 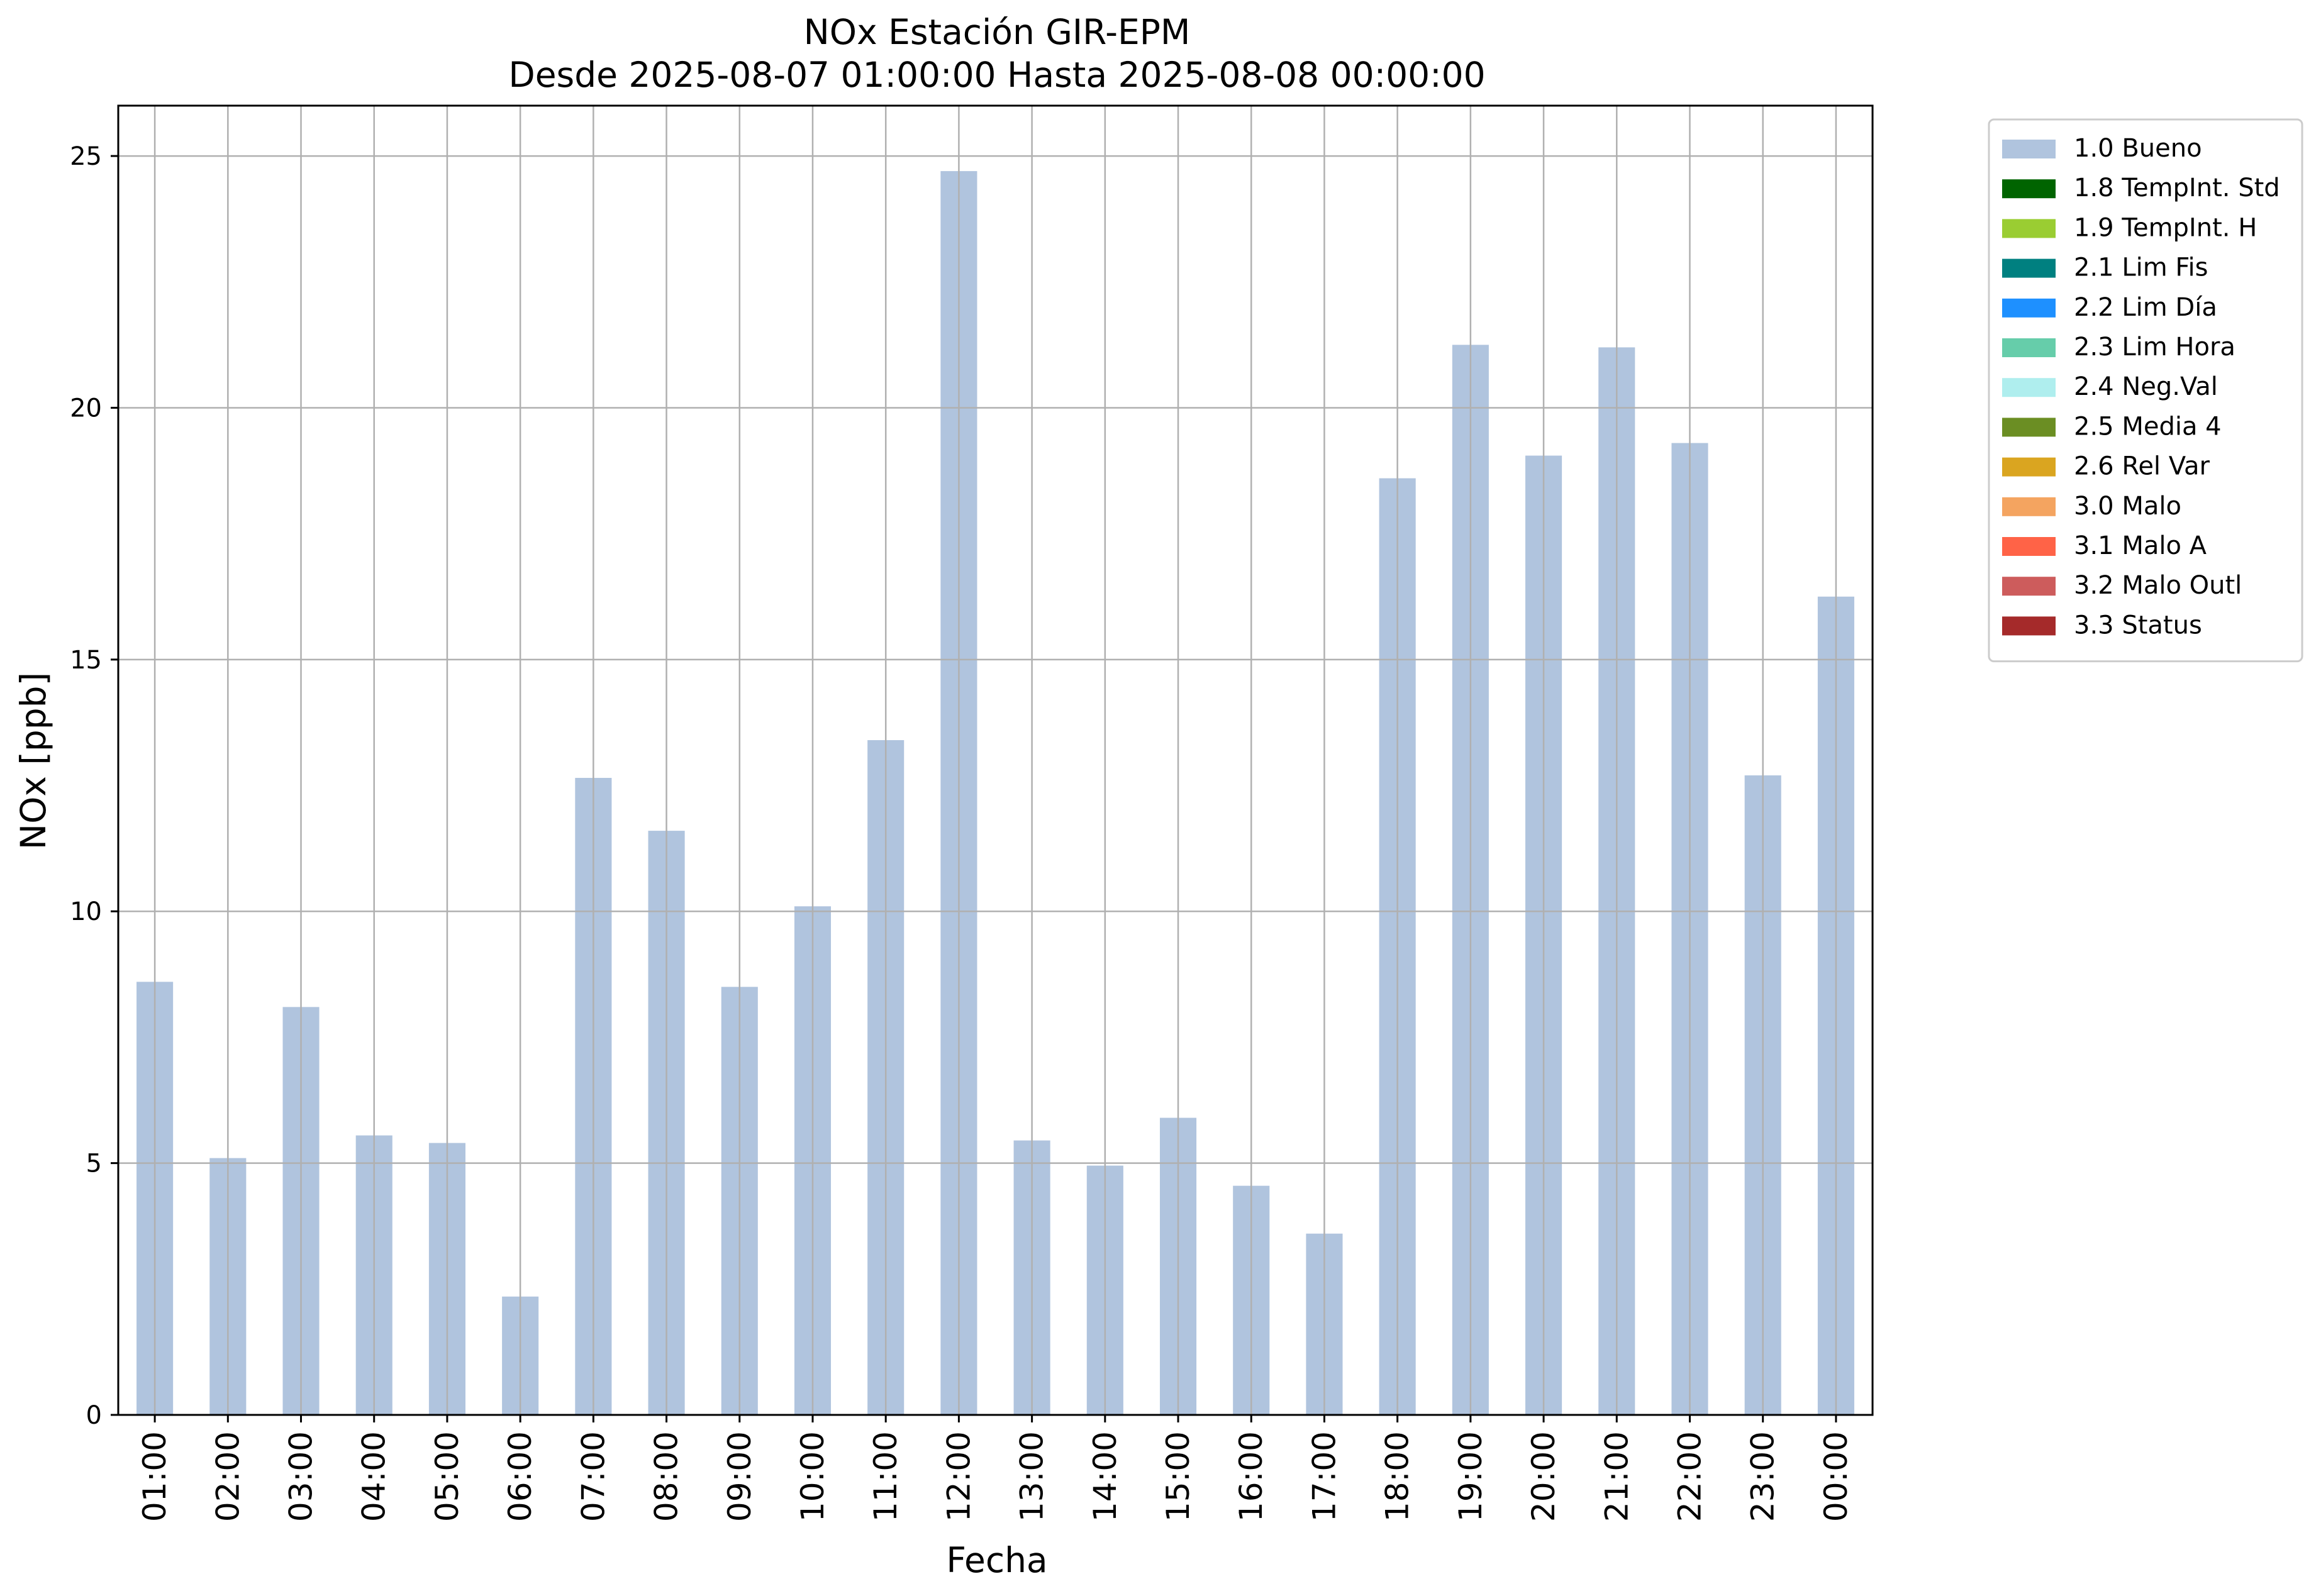 What do you see at coordinates (301, 1476) in the screenshot?
I see `x-tick-label: 03:00` at bounding box center [301, 1476].